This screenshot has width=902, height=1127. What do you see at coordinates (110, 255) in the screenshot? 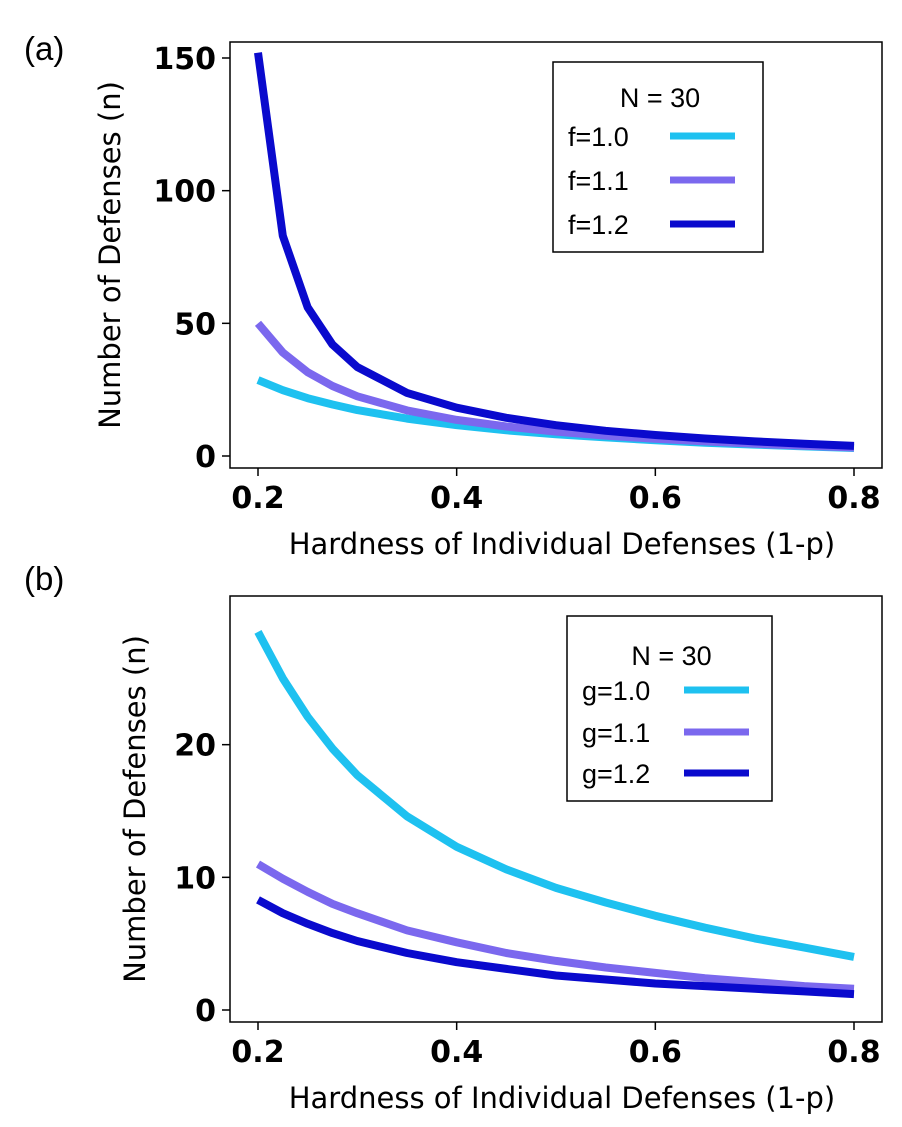
I see `y-axis-label-0: Number of Defenses (n)` at bounding box center [110, 255].